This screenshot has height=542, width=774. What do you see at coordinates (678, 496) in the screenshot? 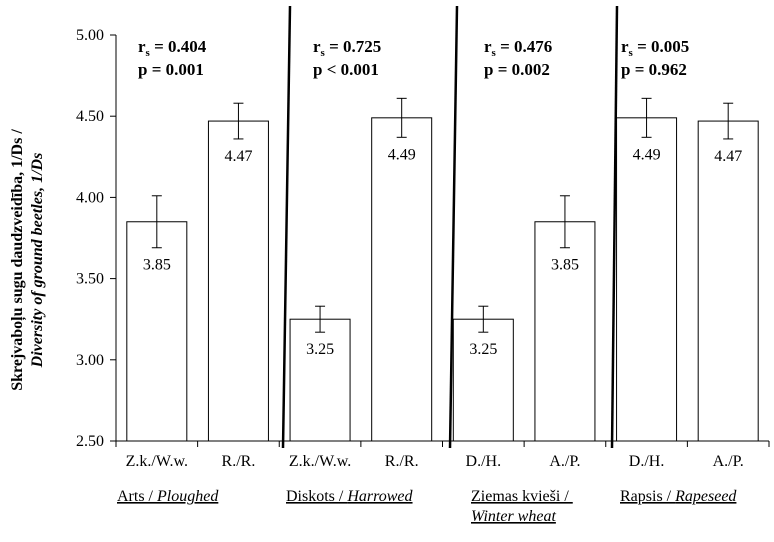
I see `group-label: Rapsis / Rapeseed` at bounding box center [678, 496].